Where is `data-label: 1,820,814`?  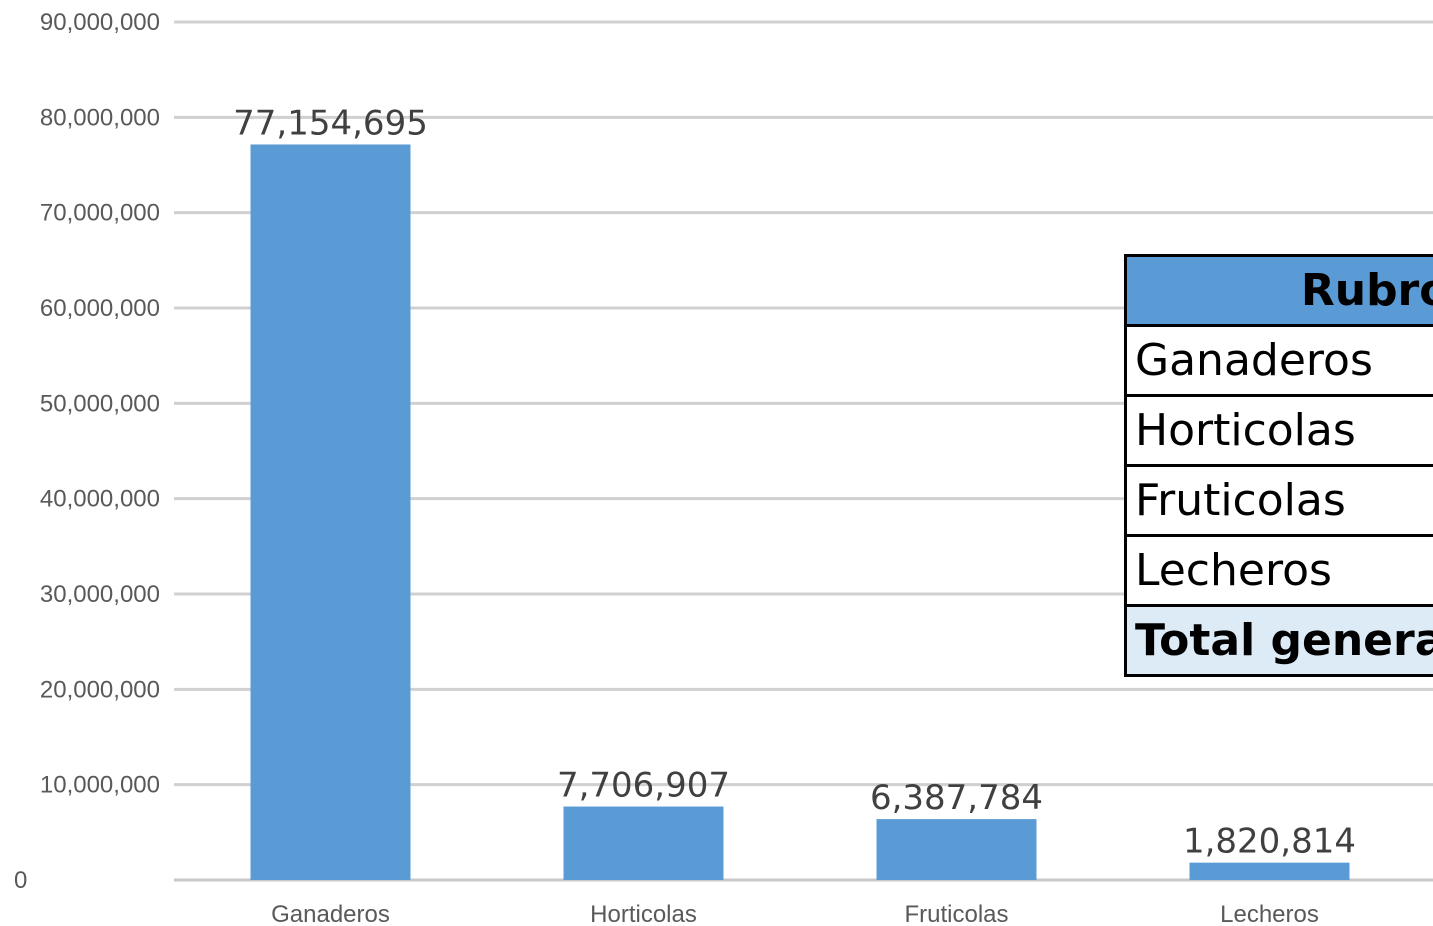
data-label: 1,820,814 is located at coordinates (1269, 842).